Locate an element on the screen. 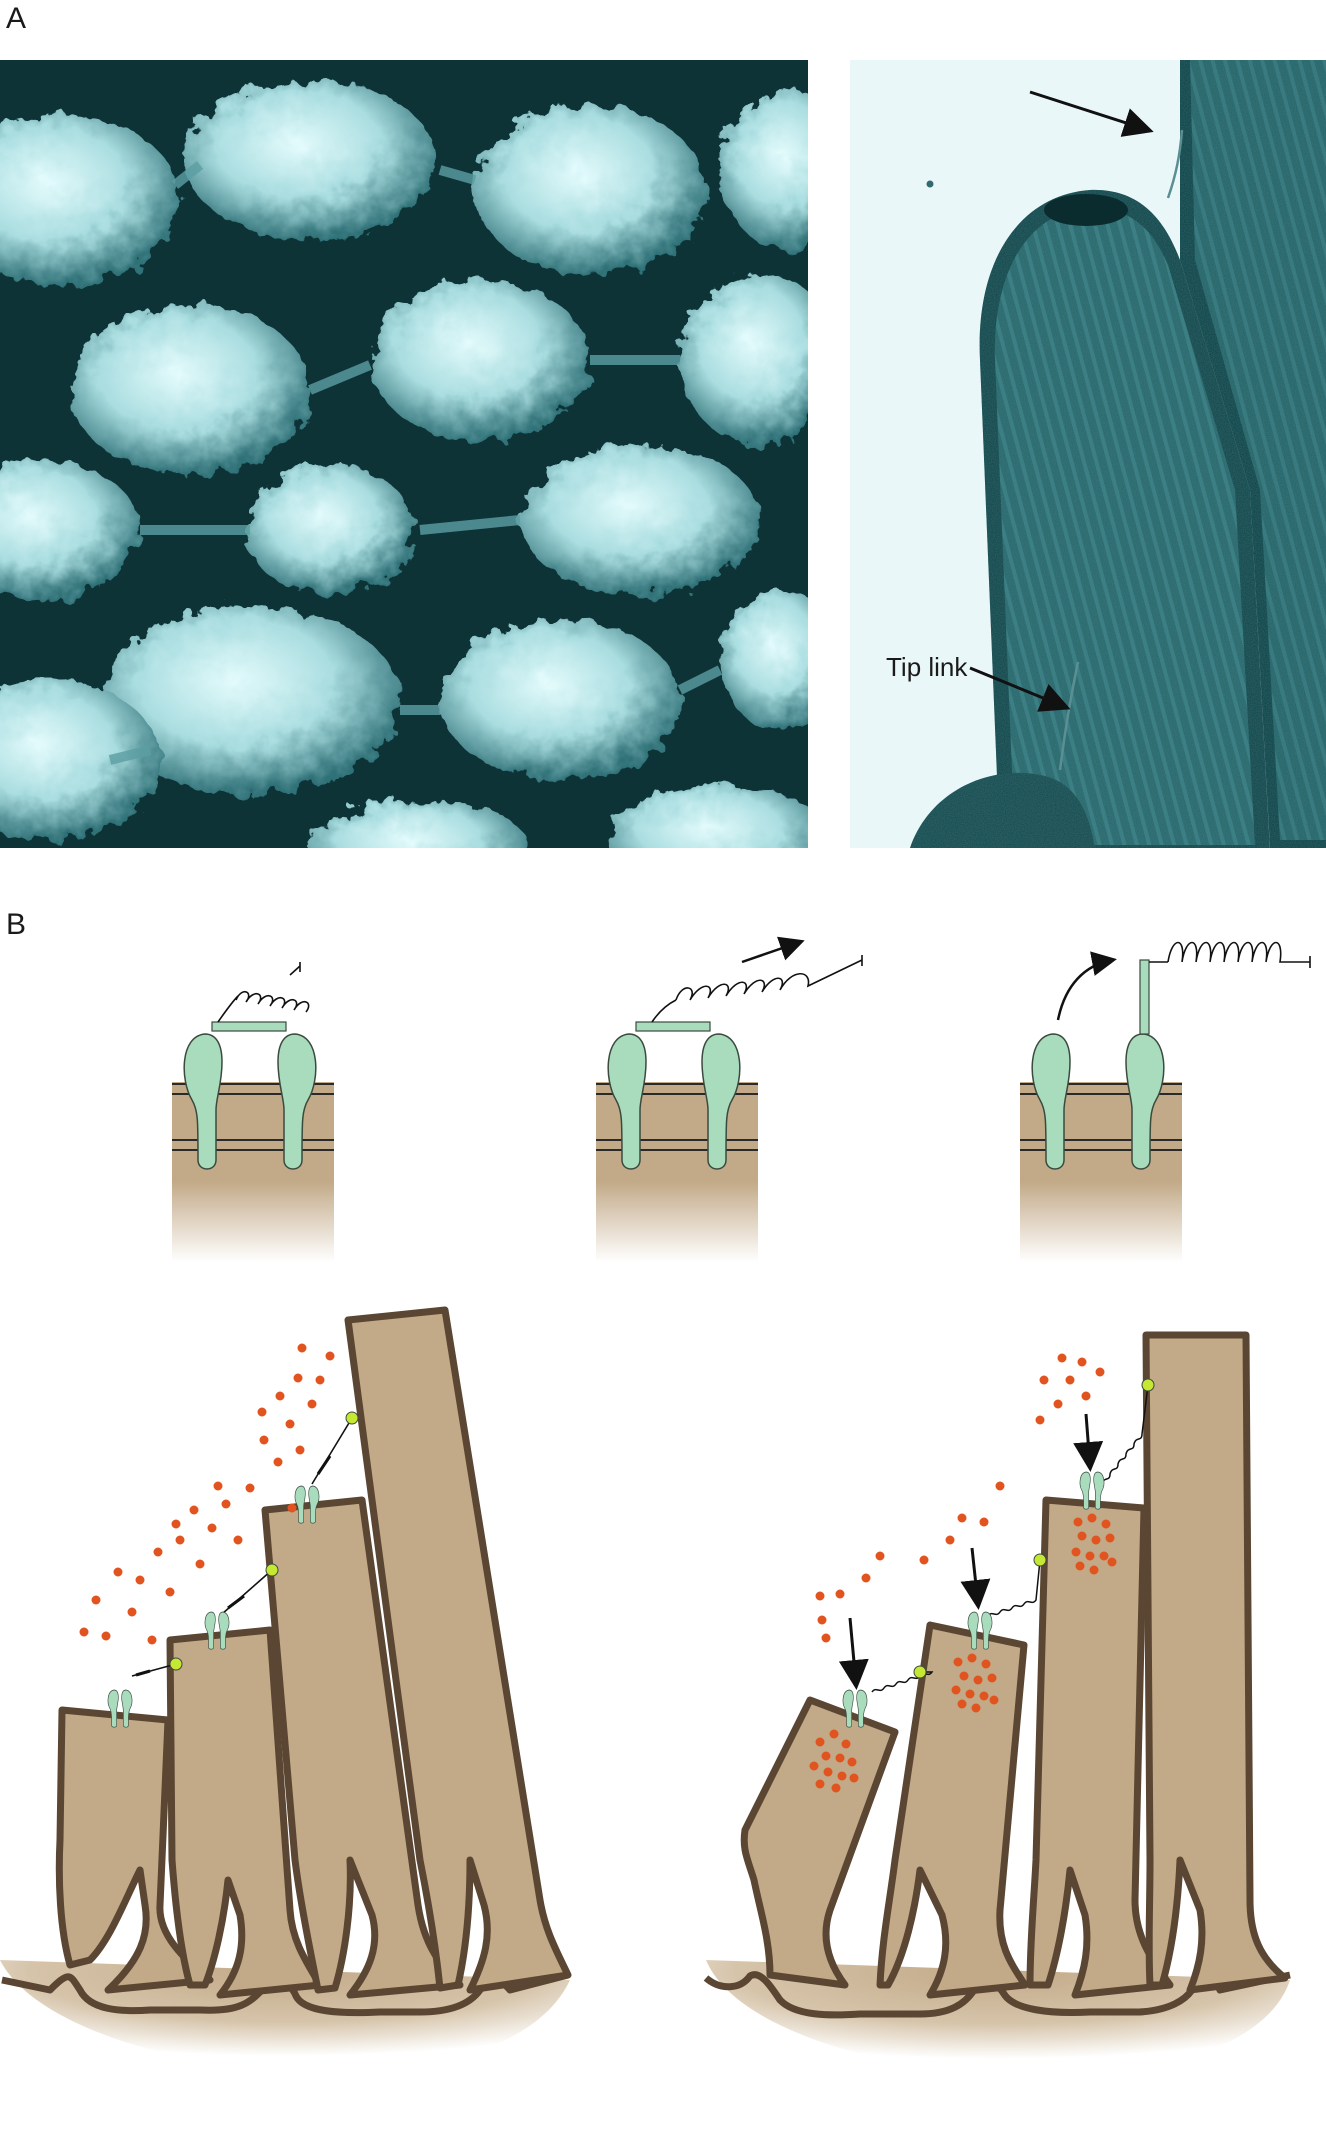 The image size is (1326, 2152). open-channel is located at coordinates (1098, 1064).